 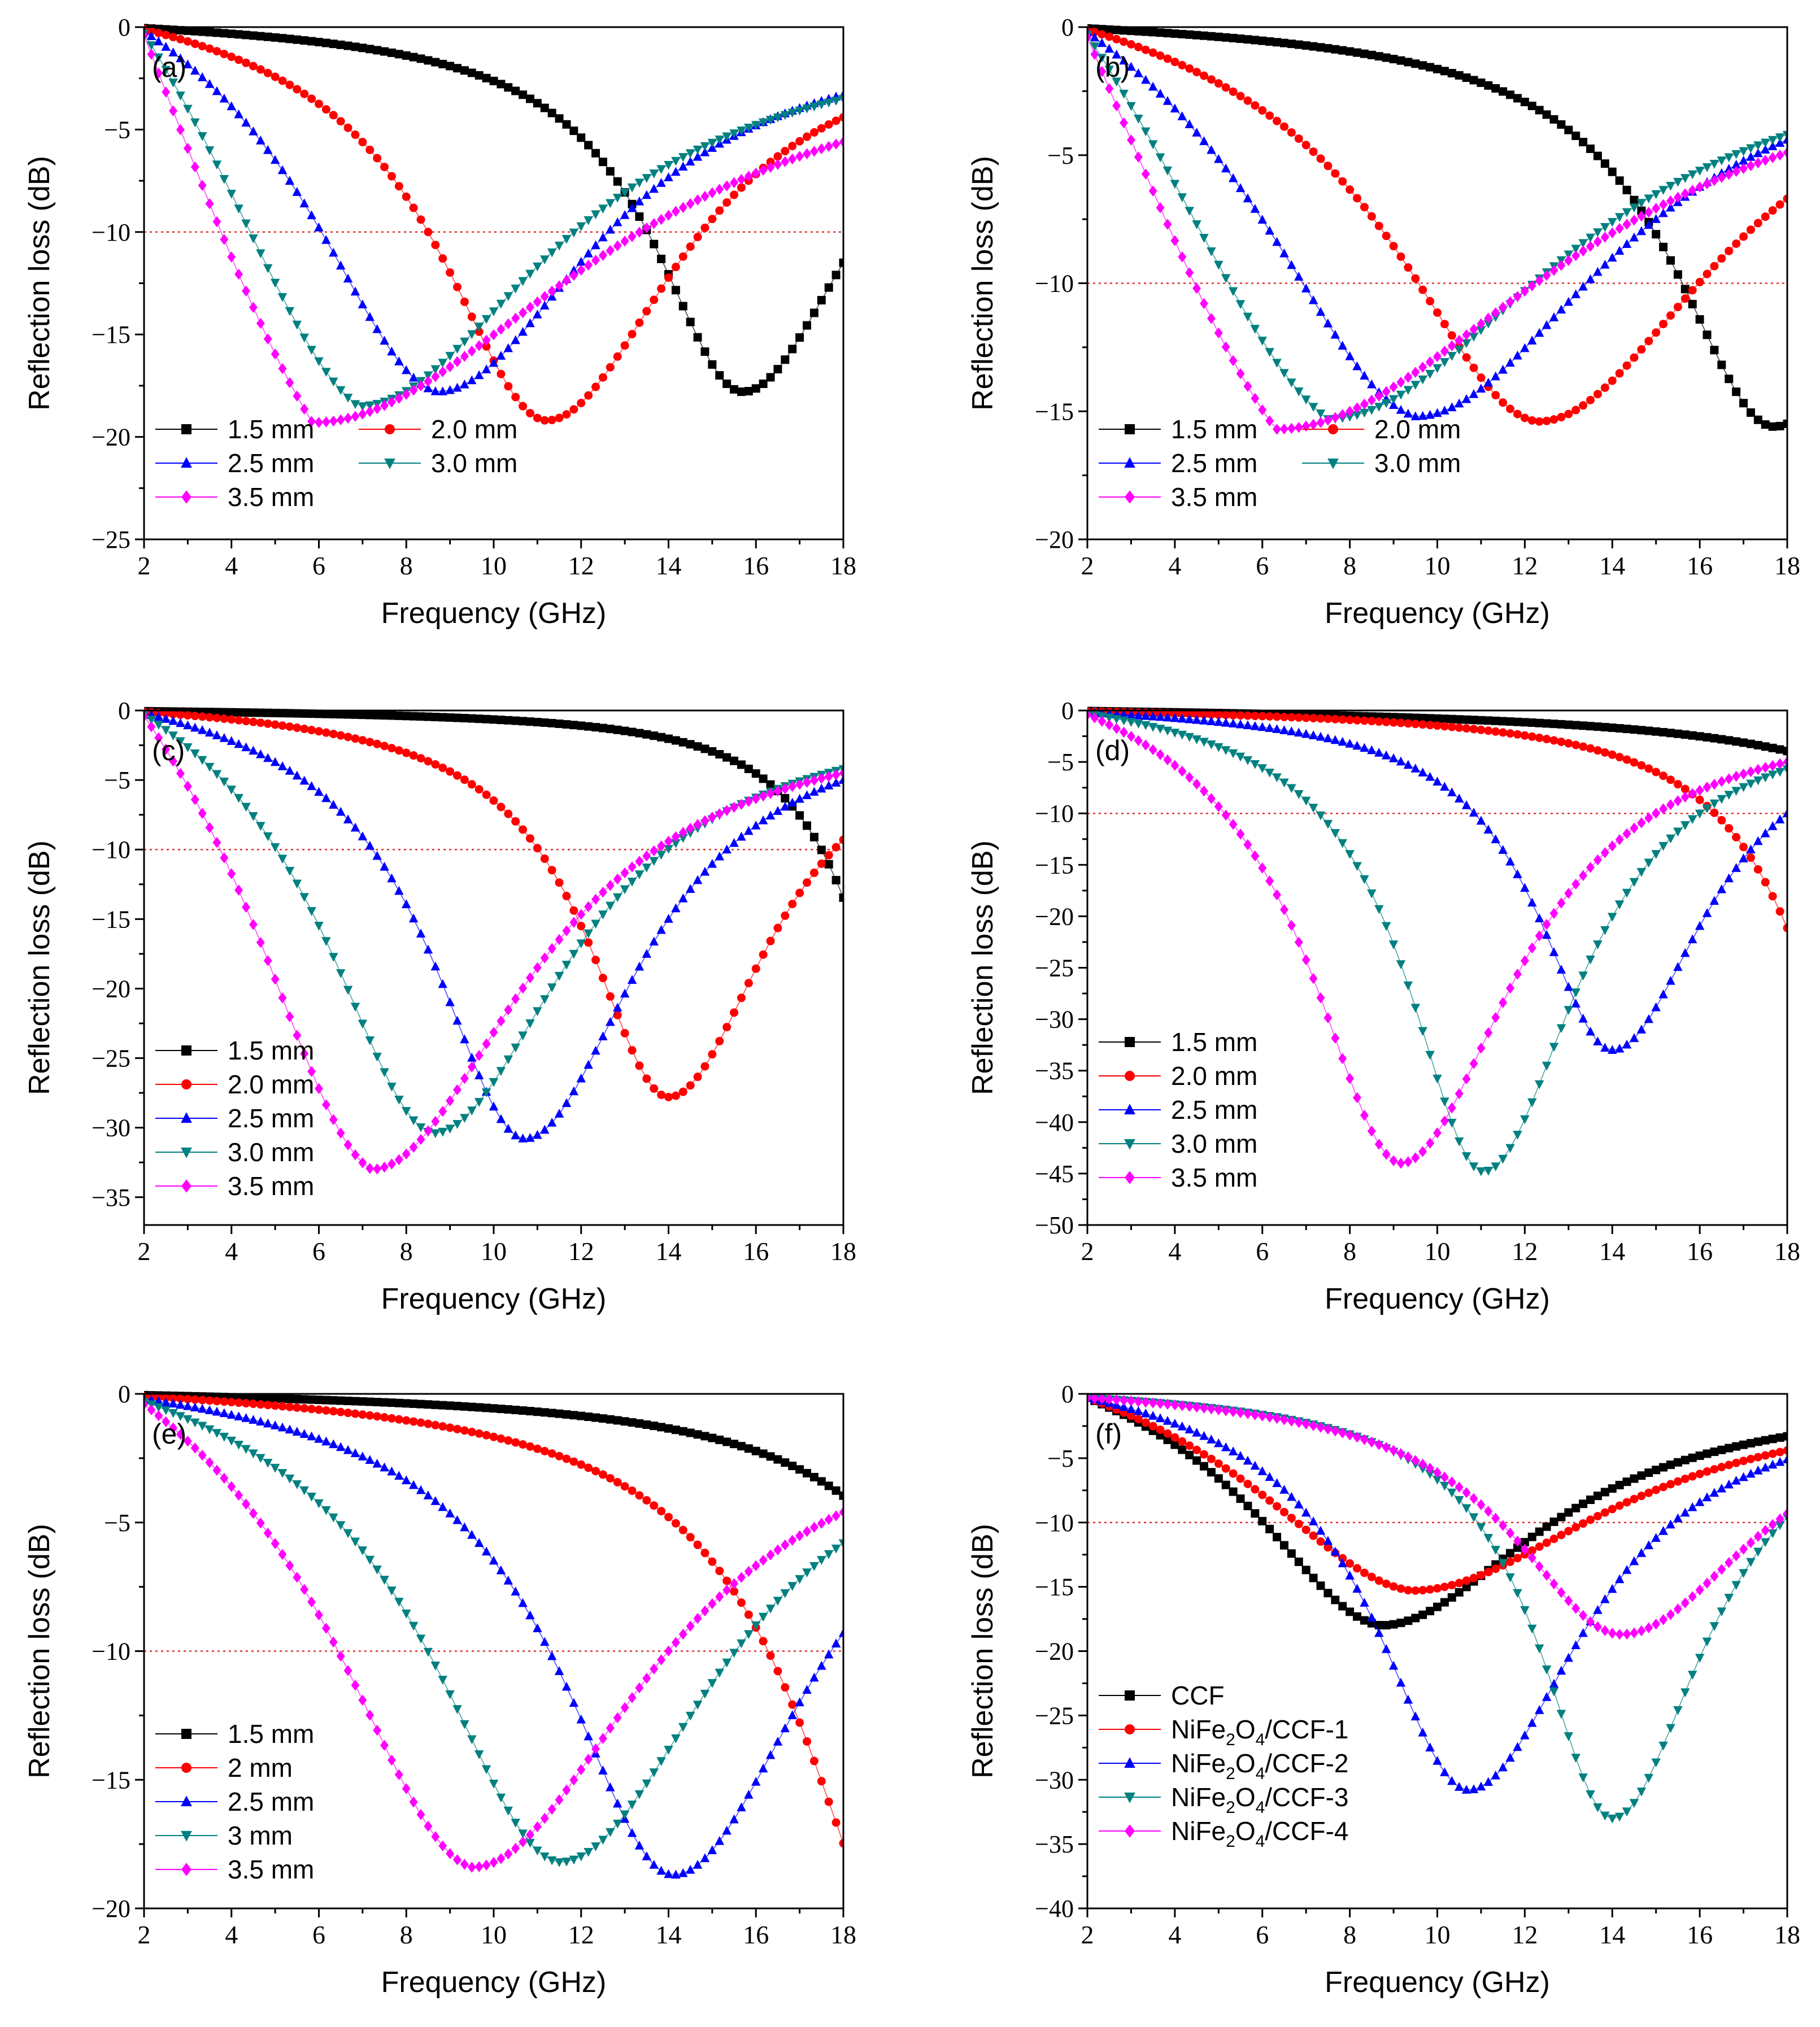 I want to click on x-tick-label: 12, so click(x=581, y=1934).